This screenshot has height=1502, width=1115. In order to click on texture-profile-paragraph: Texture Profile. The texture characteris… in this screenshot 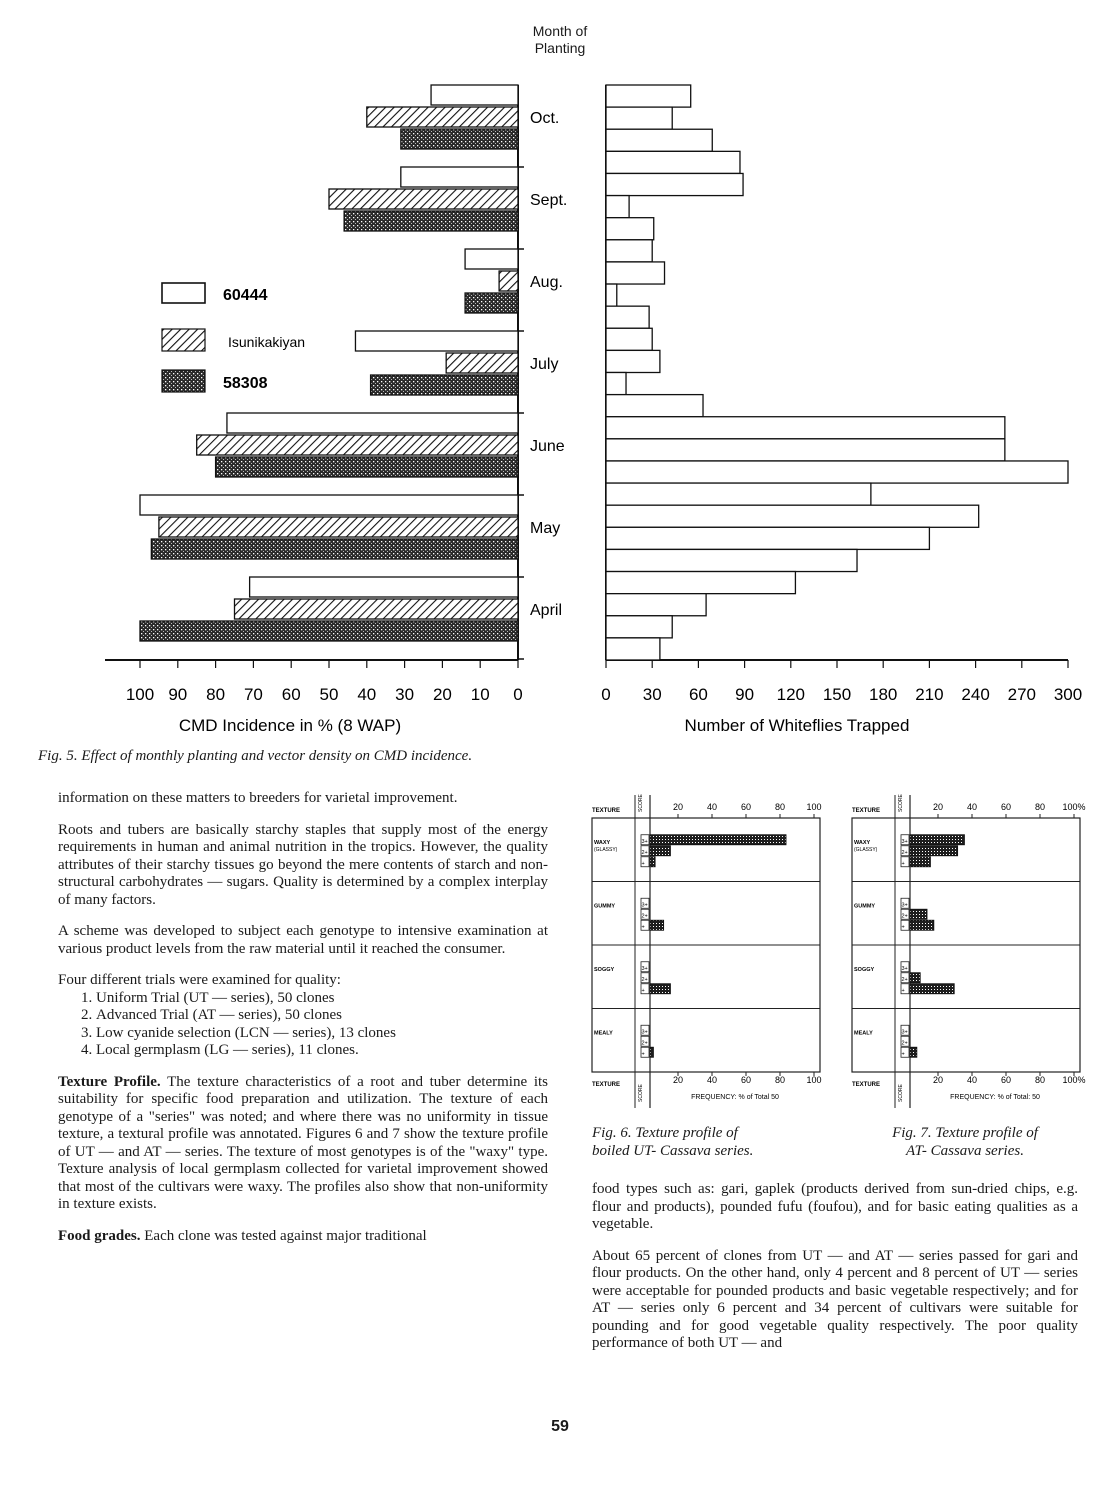, I will do `click(303, 1144)`.